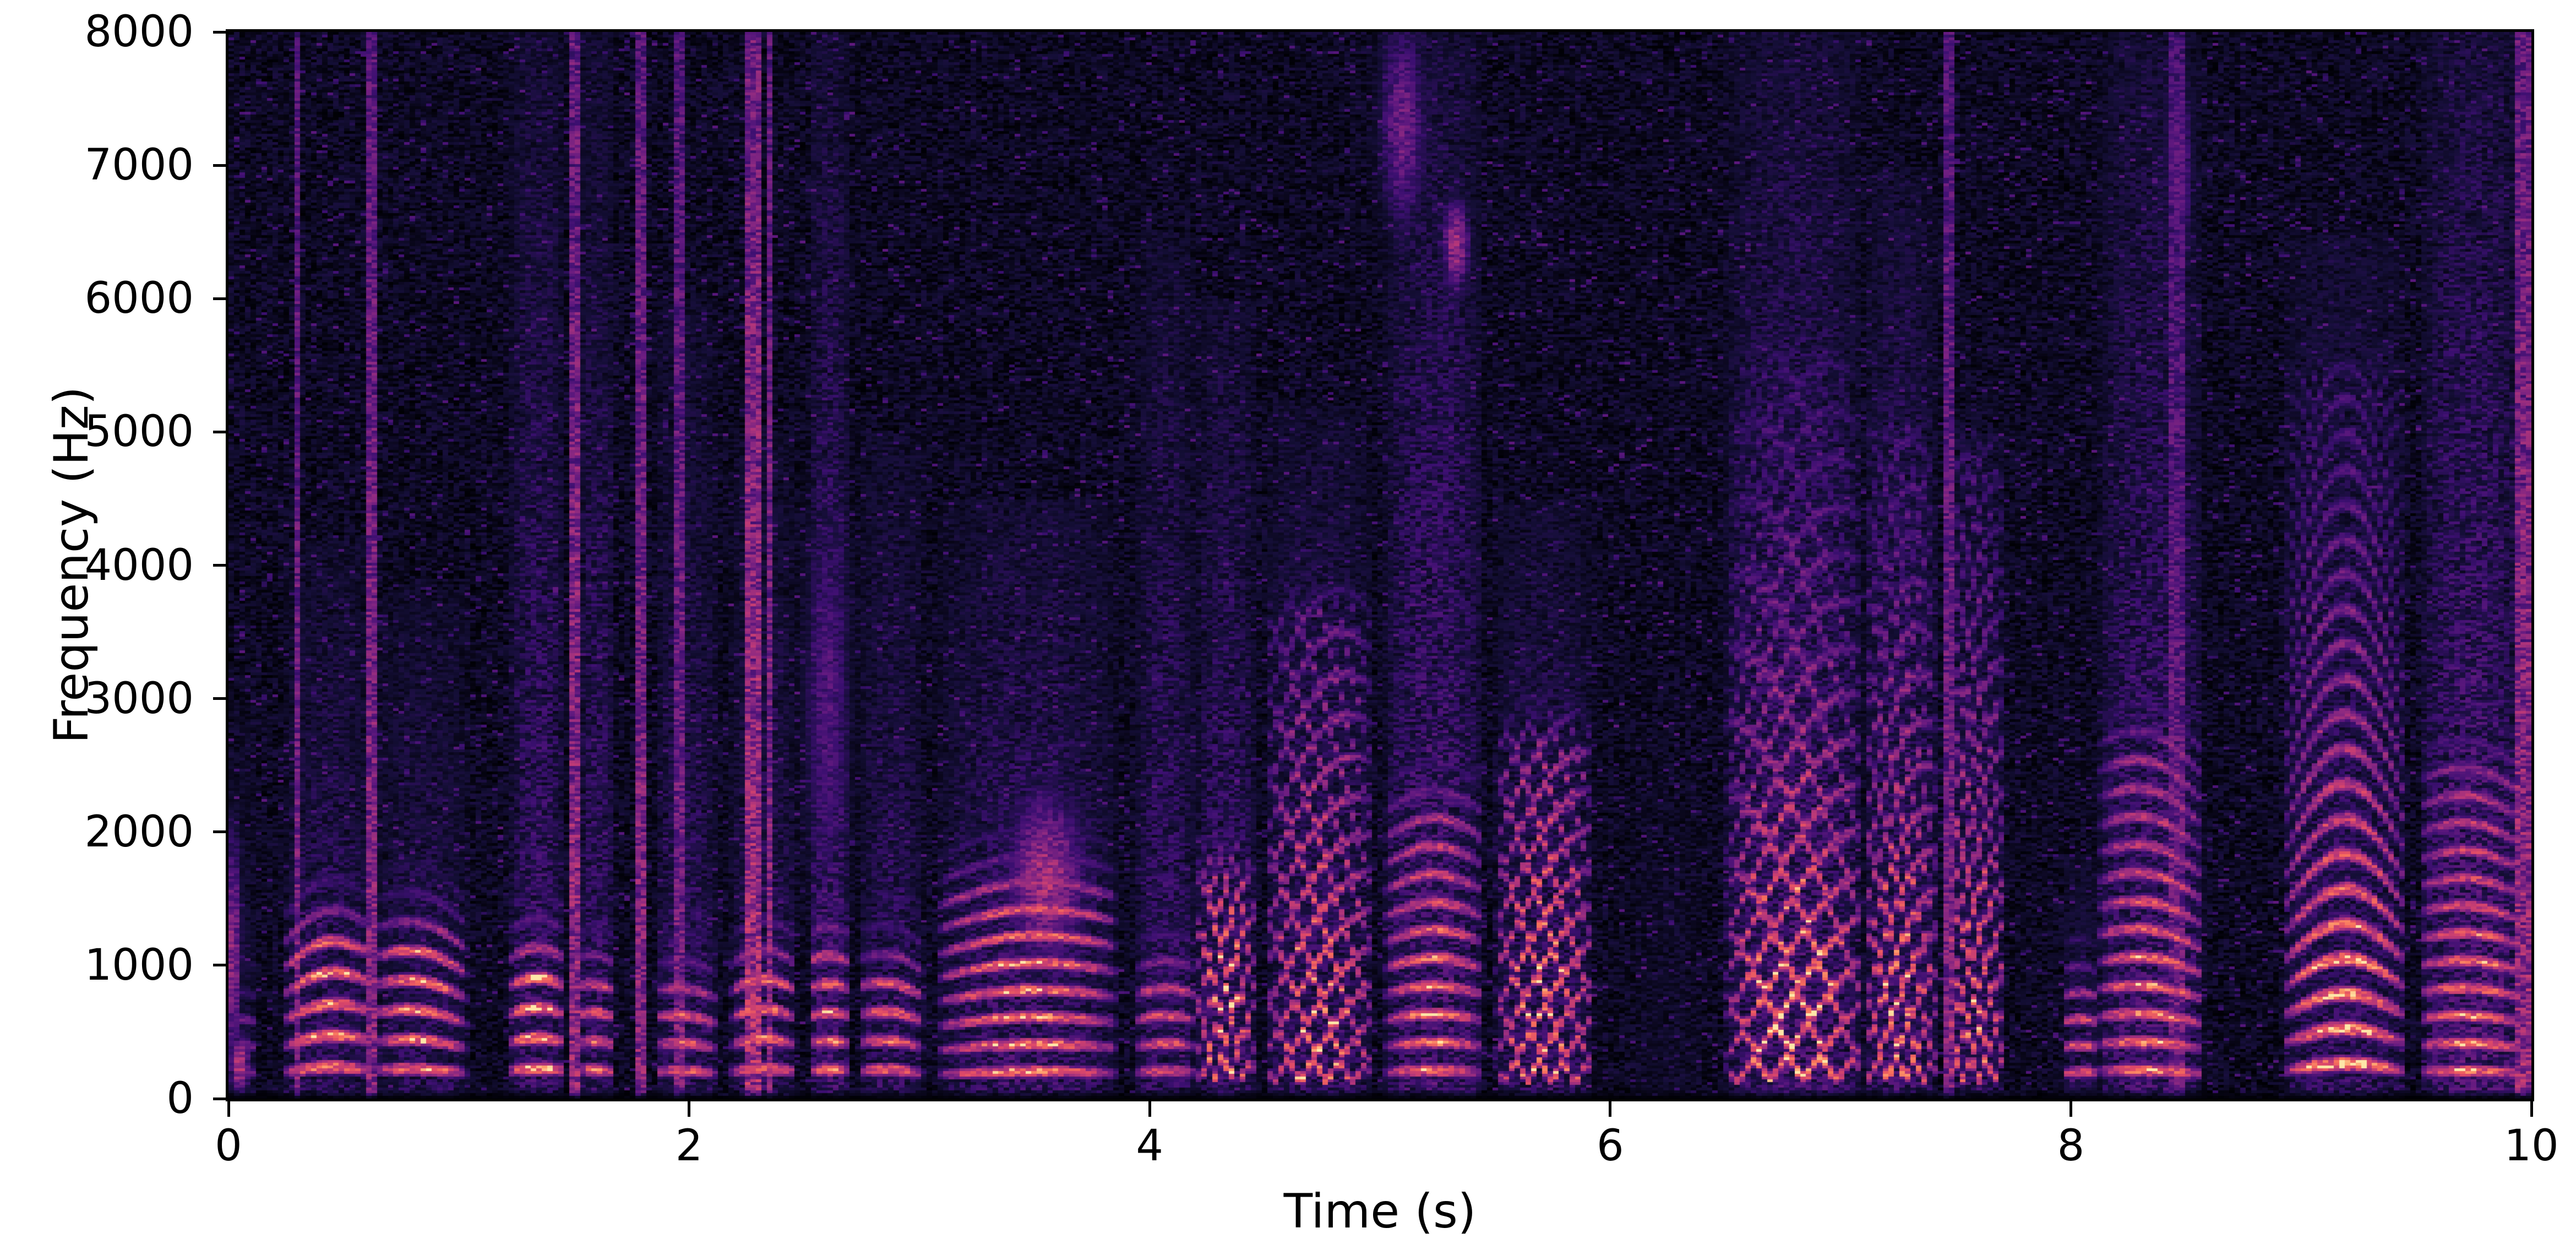 The height and width of the screenshot is (1255, 2576). I want to click on x-tick-label: 0, so click(228, 1146).